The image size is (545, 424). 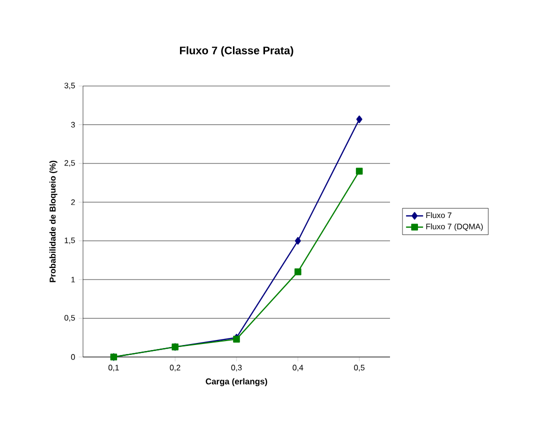 I want to click on x-axis-title: Carga (erlangs), so click(x=237, y=382).